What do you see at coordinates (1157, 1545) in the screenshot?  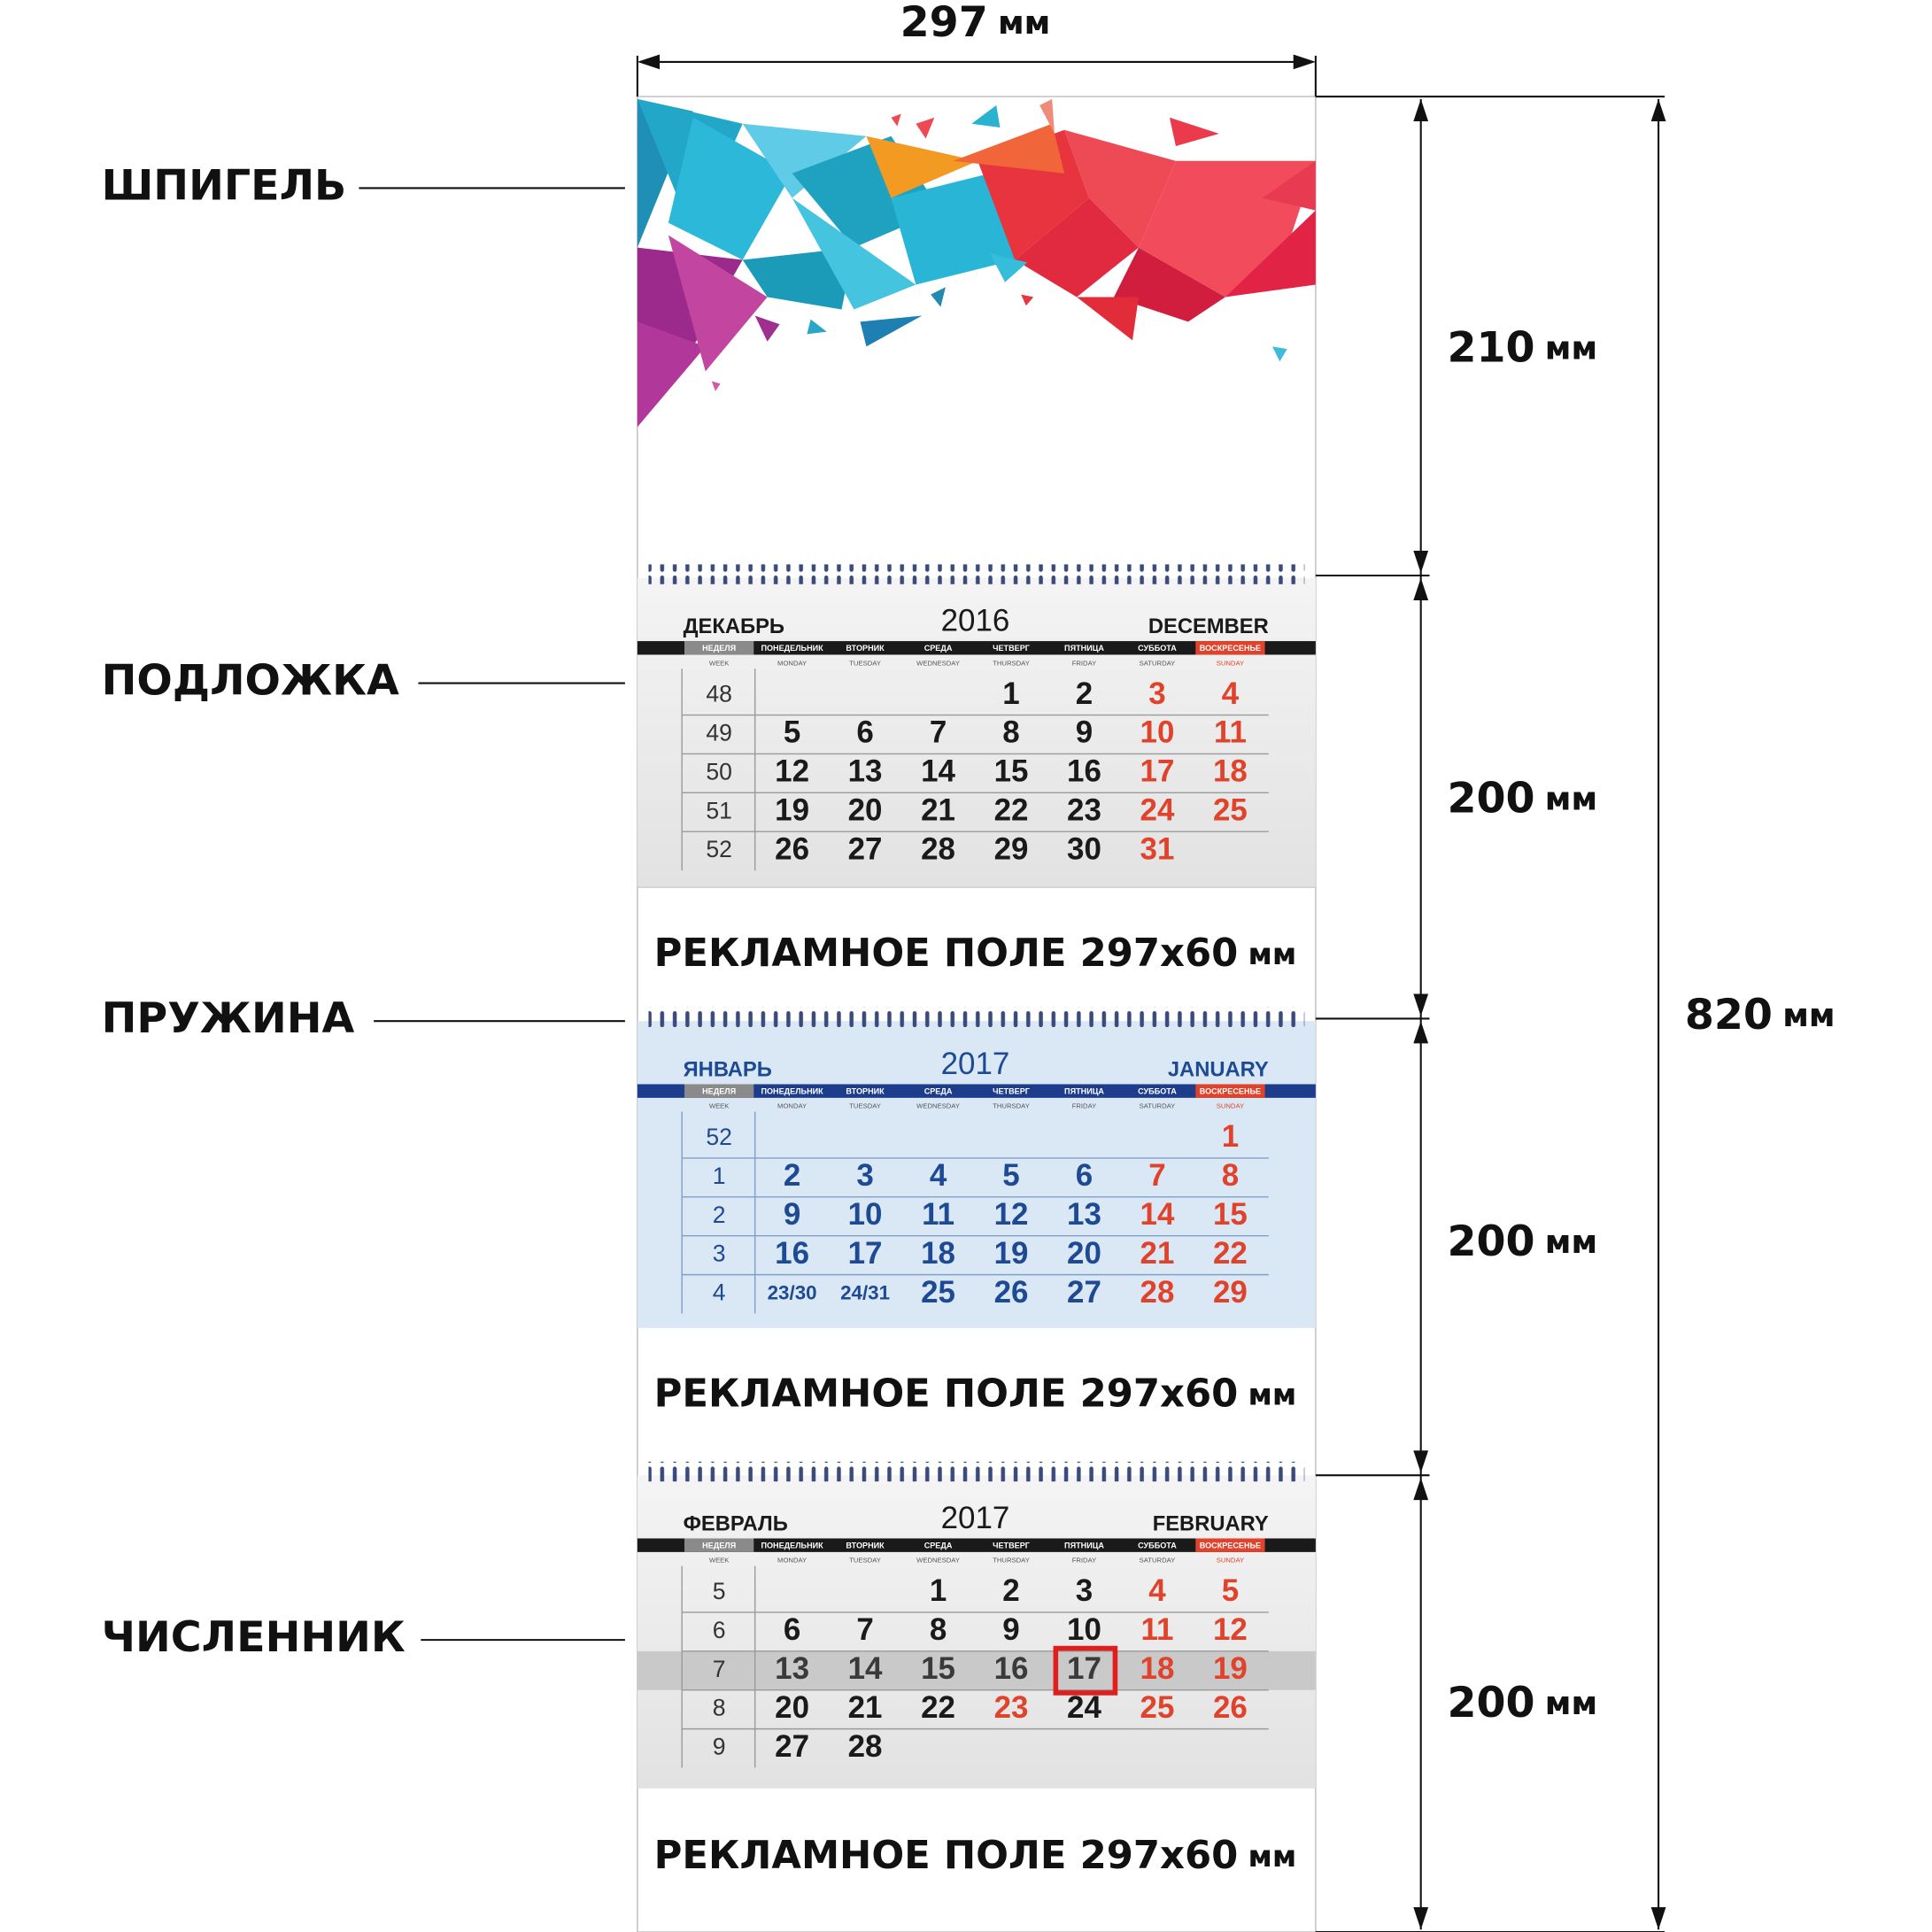 I see `weekday-ru: СУББОТА` at bounding box center [1157, 1545].